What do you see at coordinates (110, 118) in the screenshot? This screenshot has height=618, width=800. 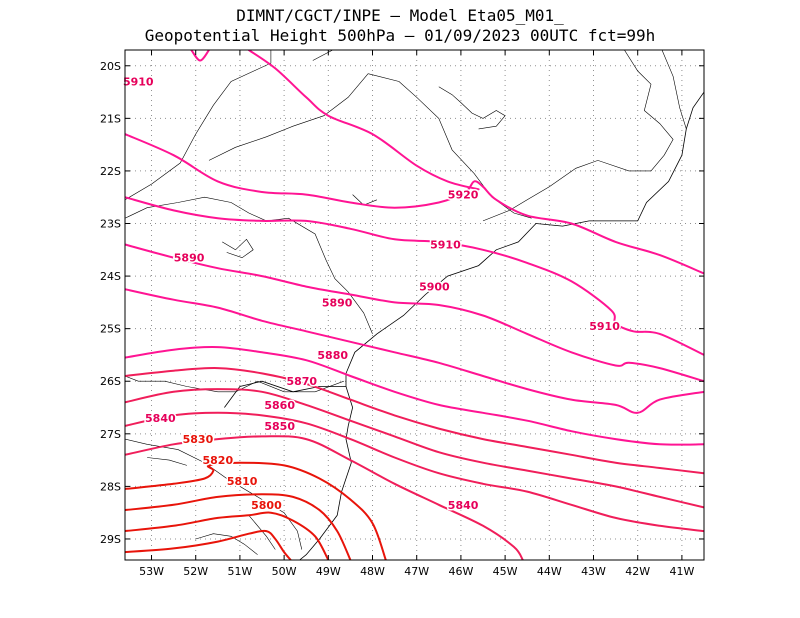 I see `lat-tick-label: 21S` at bounding box center [110, 118].